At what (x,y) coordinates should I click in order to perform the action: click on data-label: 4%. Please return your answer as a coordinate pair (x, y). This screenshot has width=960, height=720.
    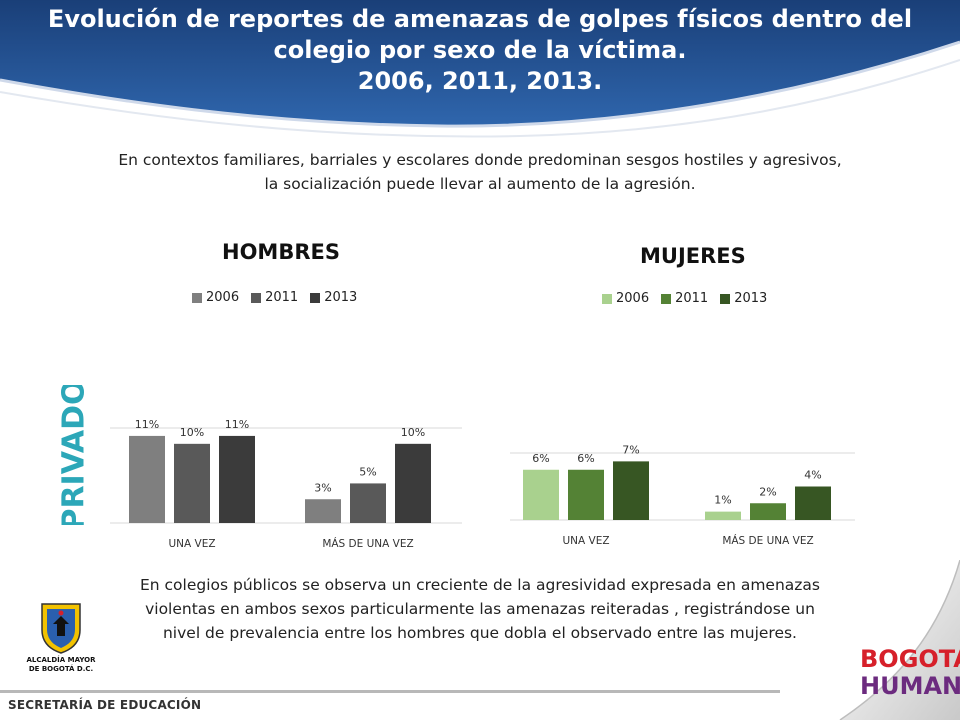
    Looking at the image, I should click on (812, 475).